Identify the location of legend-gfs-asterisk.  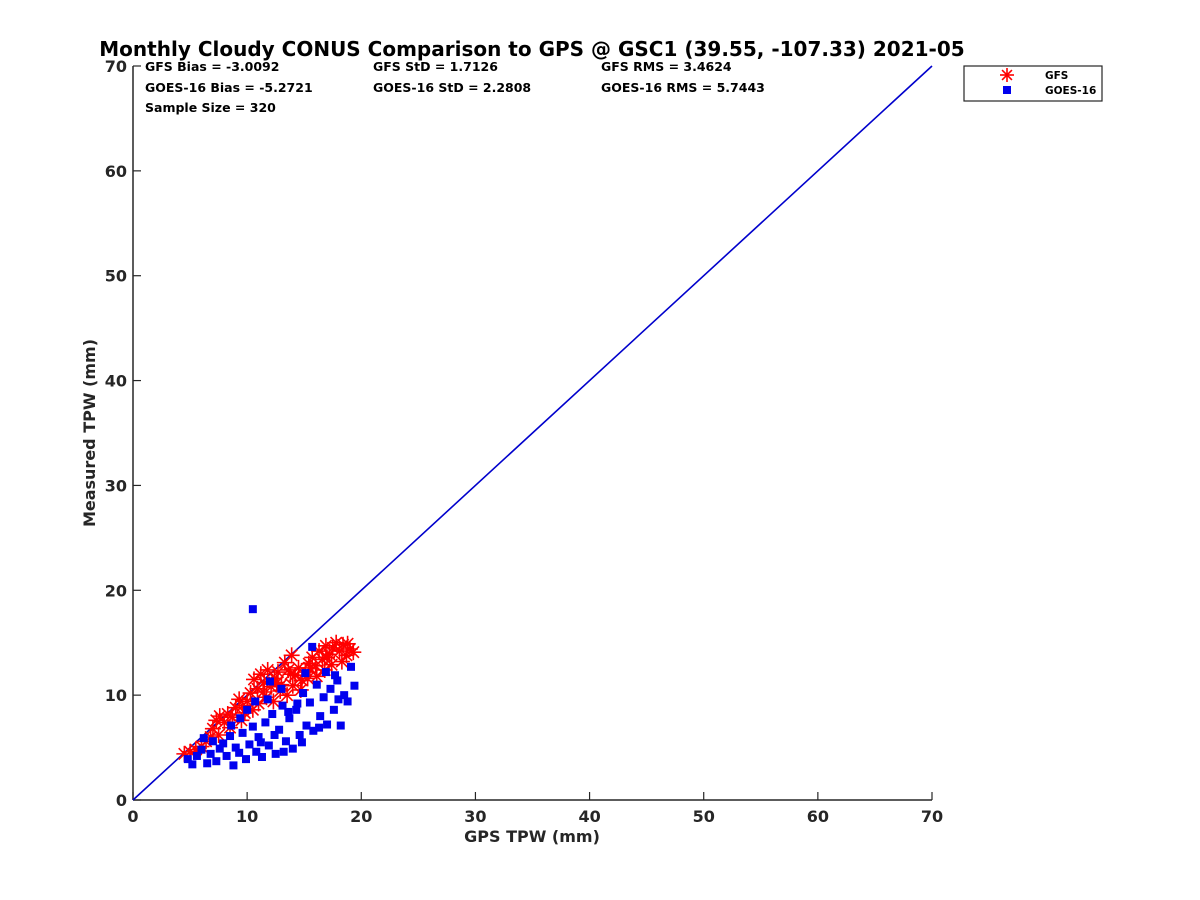
(1007, 75).